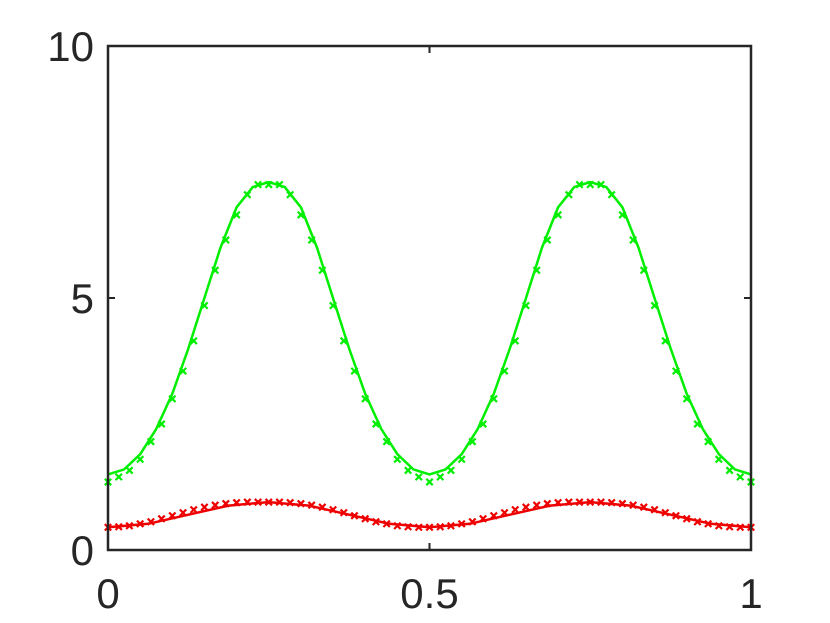 This screenshot has height=623, width=830. I want to click on x-tick-label: 0.5, so click(429, 593).